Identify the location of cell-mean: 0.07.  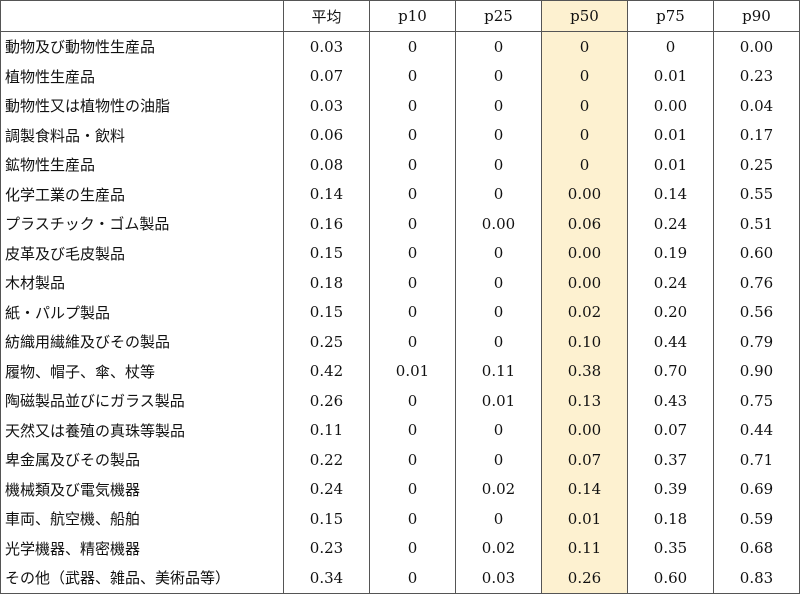
(326, 76).